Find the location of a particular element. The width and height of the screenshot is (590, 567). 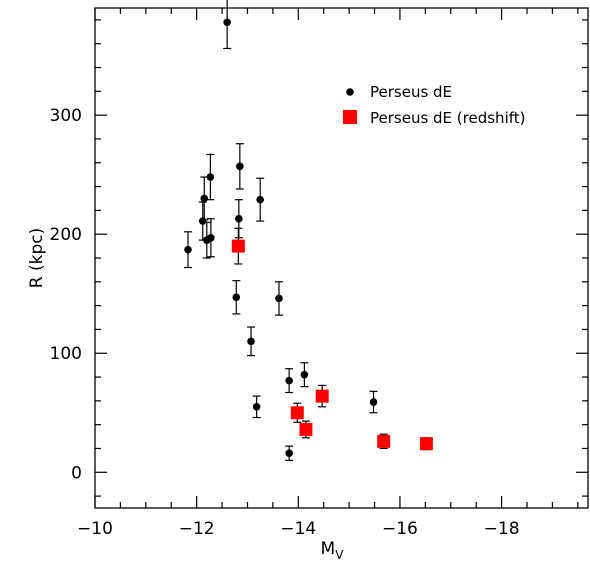

x-axis-title: MV is located at coordinates (333, 550).